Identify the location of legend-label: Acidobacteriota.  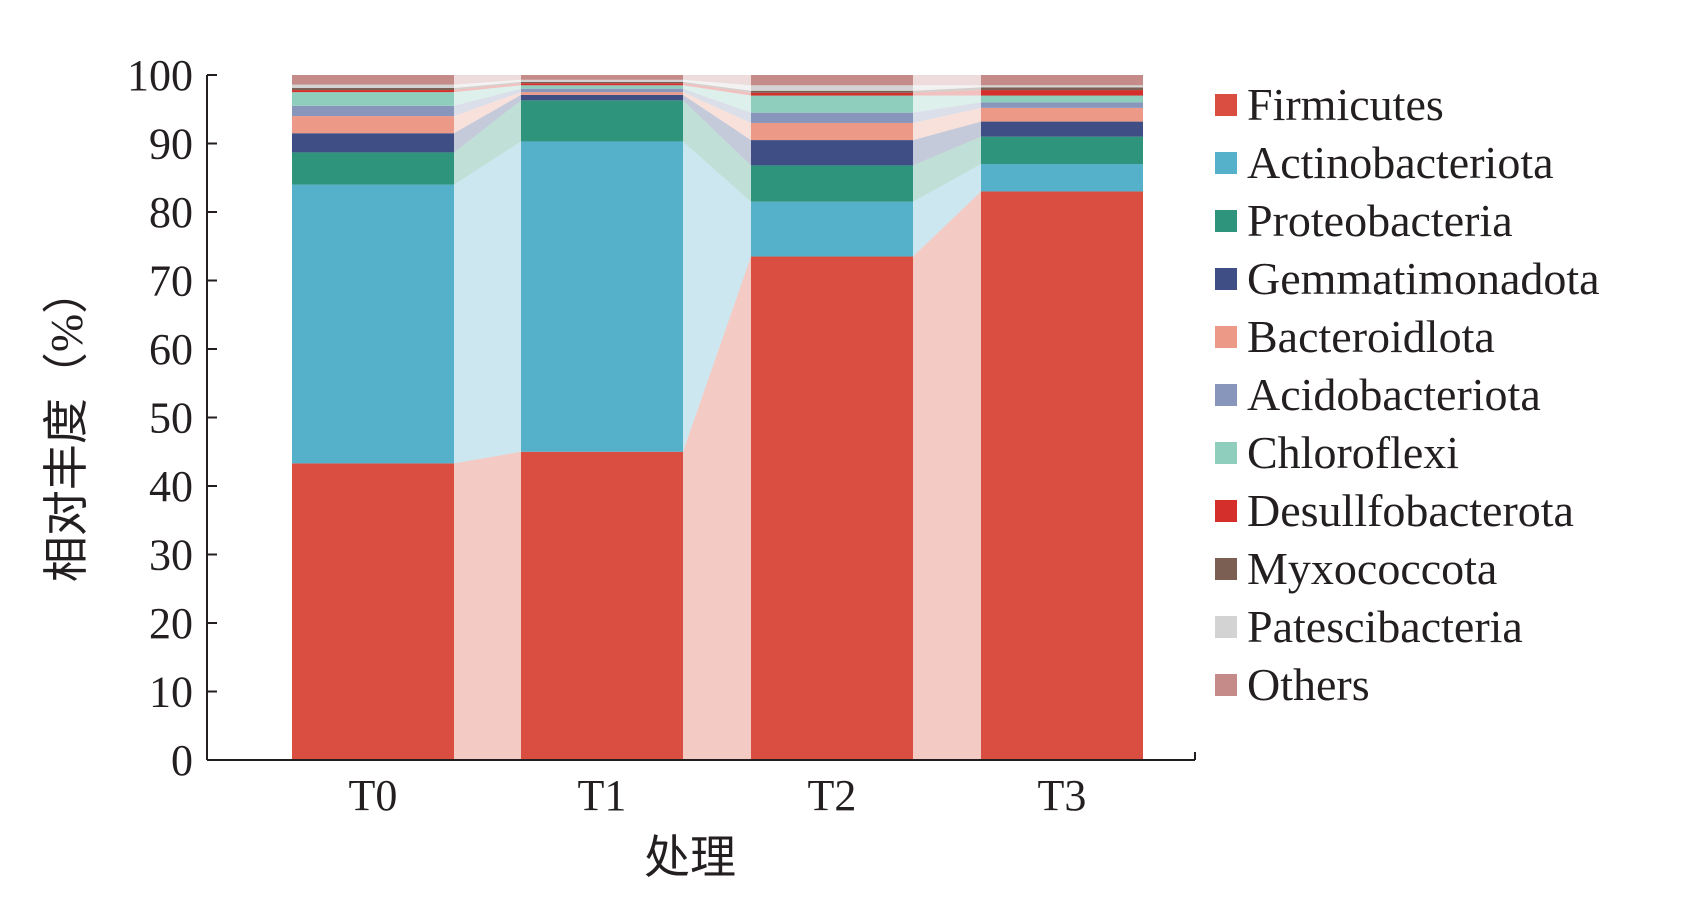
(1394, 394).